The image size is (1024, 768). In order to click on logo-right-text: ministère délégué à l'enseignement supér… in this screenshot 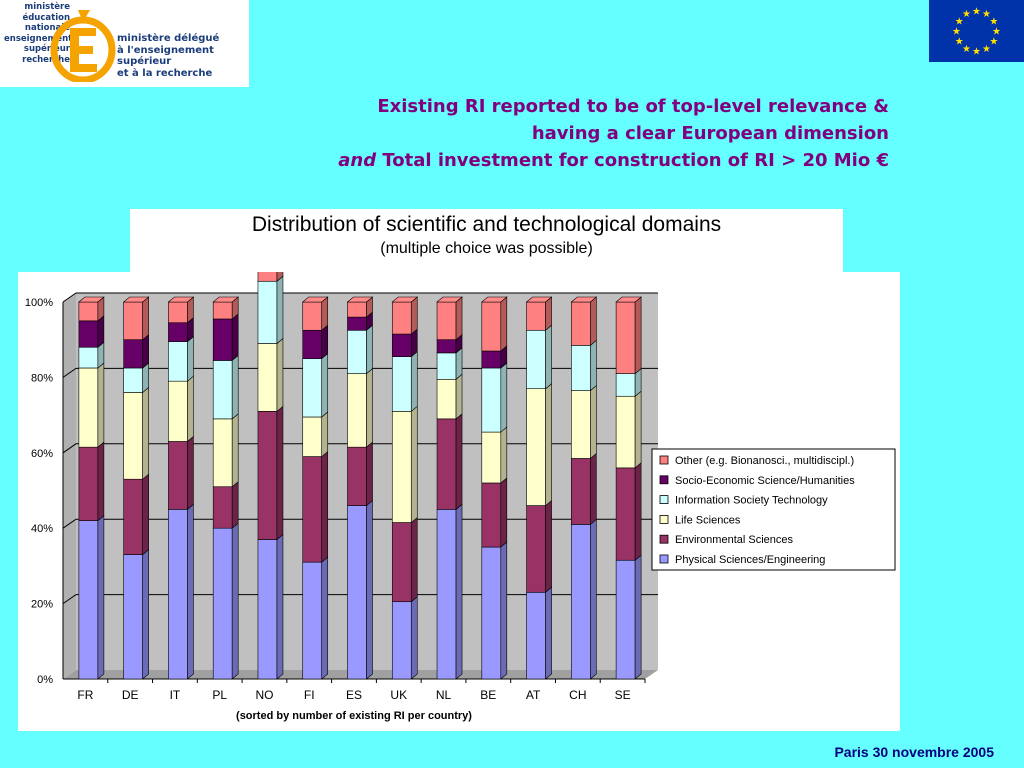, I will do `click(183, 56)`.